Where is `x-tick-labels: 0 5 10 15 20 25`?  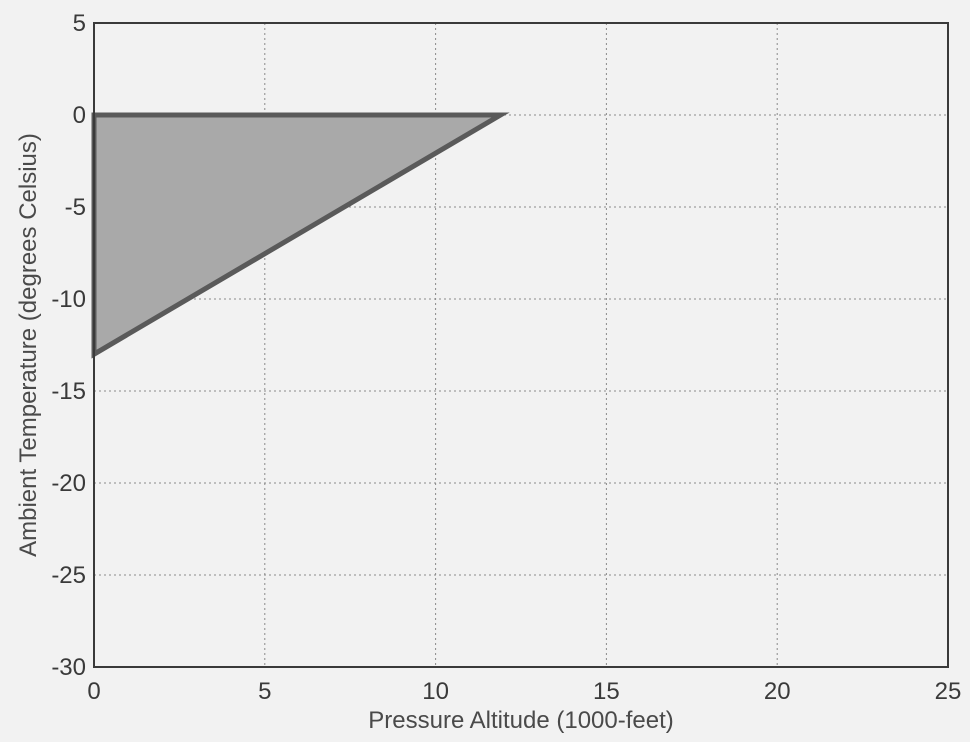 x-tick-labels: 0 5 10 15 20 25 is located at coordinates (524, 691).